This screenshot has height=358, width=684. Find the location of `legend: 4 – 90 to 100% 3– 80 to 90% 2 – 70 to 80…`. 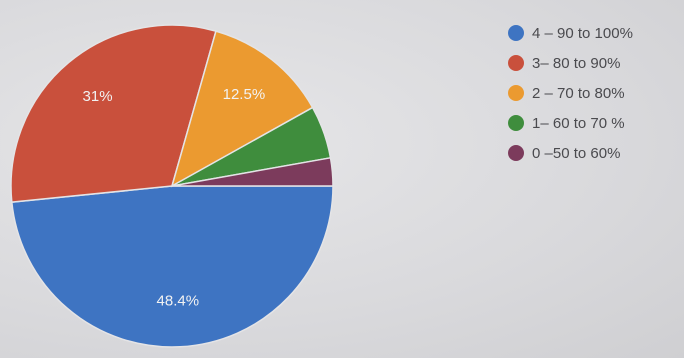

legend: 4 – 90 to 100% 3– 80 to 90% 2 – 70 to 80… is located at coordinates (596, 93).